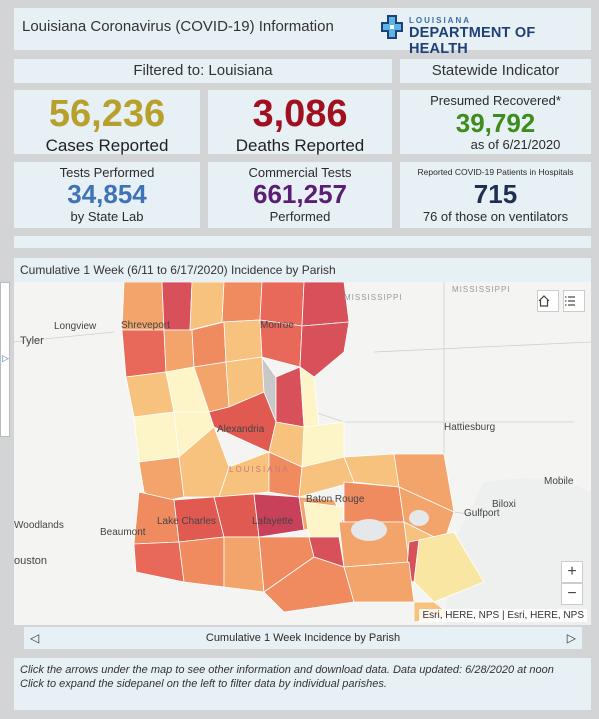 The image size is (599, 719). What do you see at coordinates (107, 145) in the screenshot?
I see `cases-label: Cases Reported` at bounding box center [107, 145].